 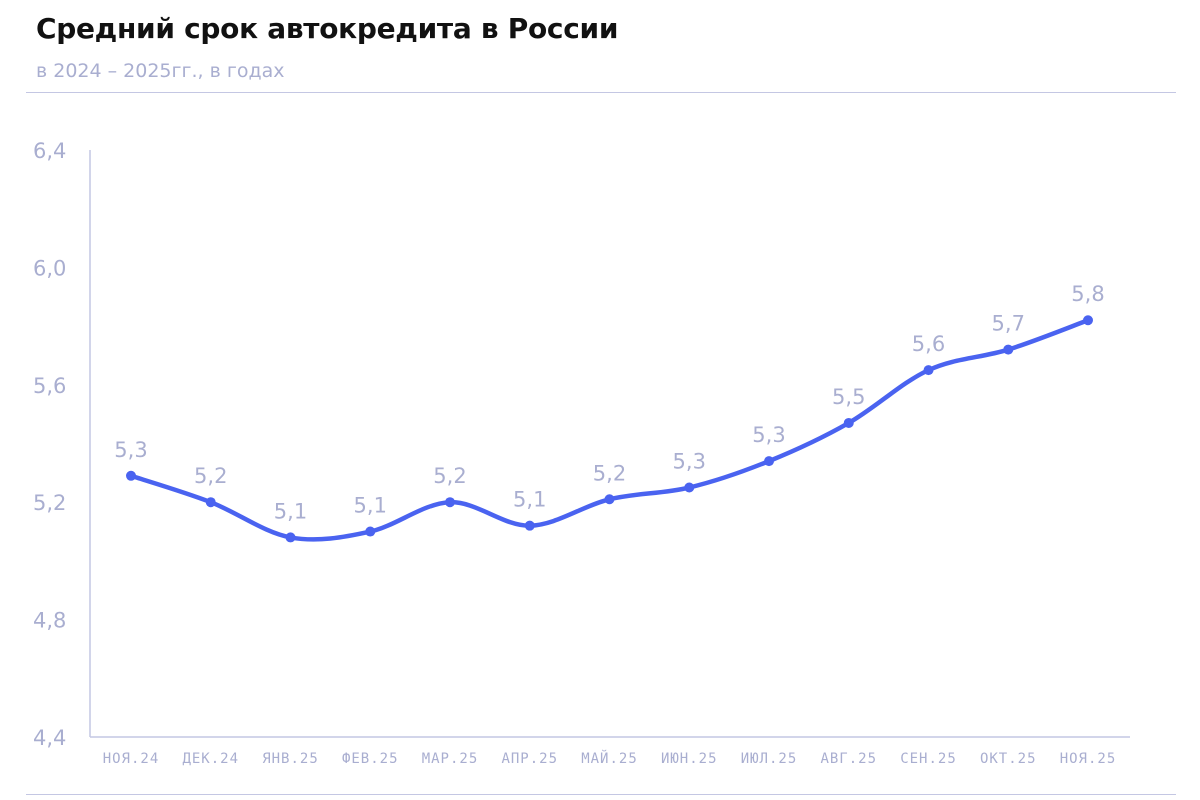 I want to click on chart-subtitle: в 2024 – 2025гг., в годах, so click(x=160, y=71).